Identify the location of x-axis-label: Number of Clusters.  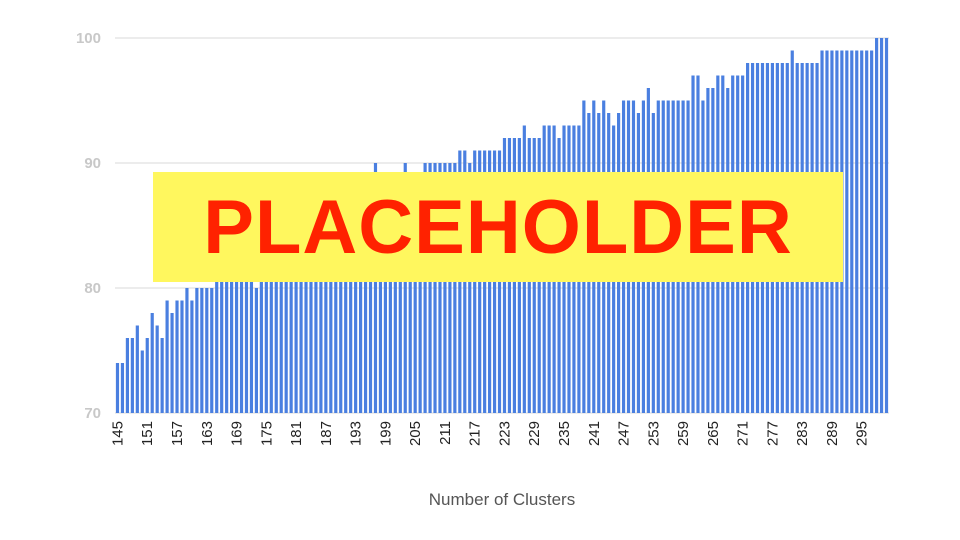
(502, 499).